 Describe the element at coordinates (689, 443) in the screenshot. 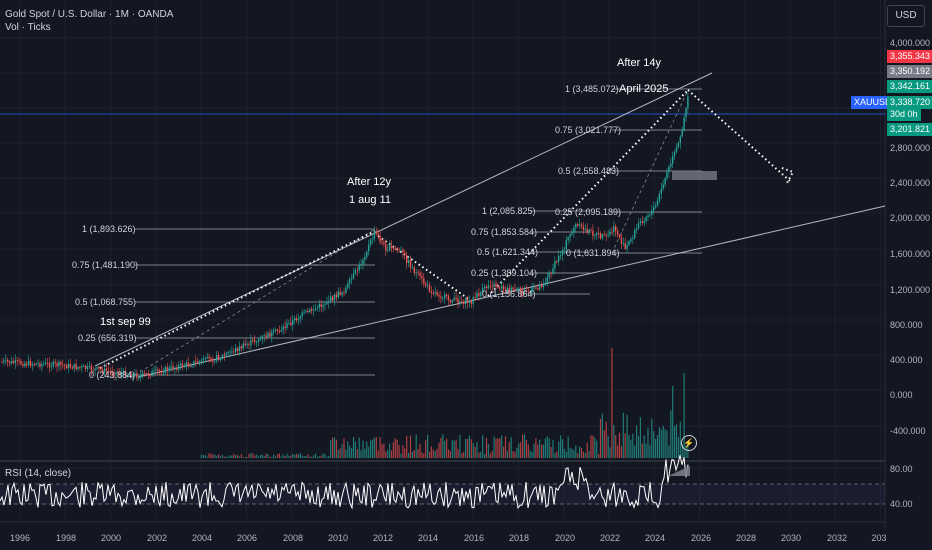

I see `lightning-icon: ⚡` at that location.